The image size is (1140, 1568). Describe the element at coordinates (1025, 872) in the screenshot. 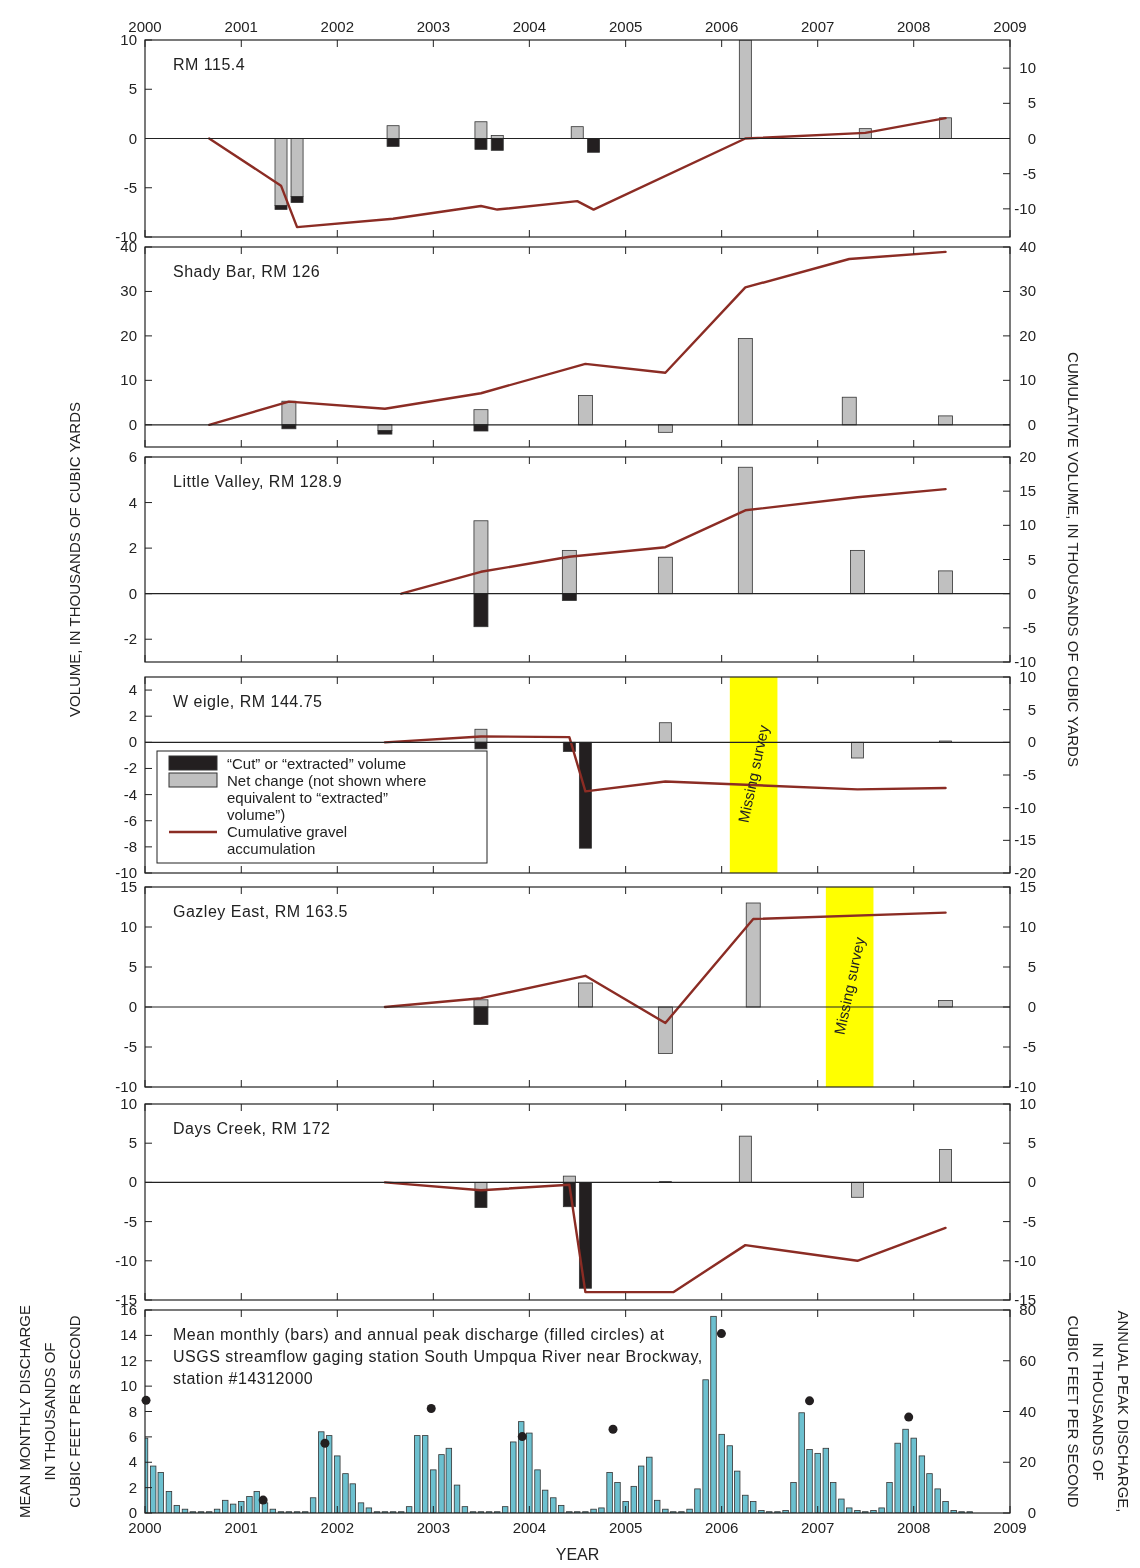

I see `y2-tick-label: -20` at that location.